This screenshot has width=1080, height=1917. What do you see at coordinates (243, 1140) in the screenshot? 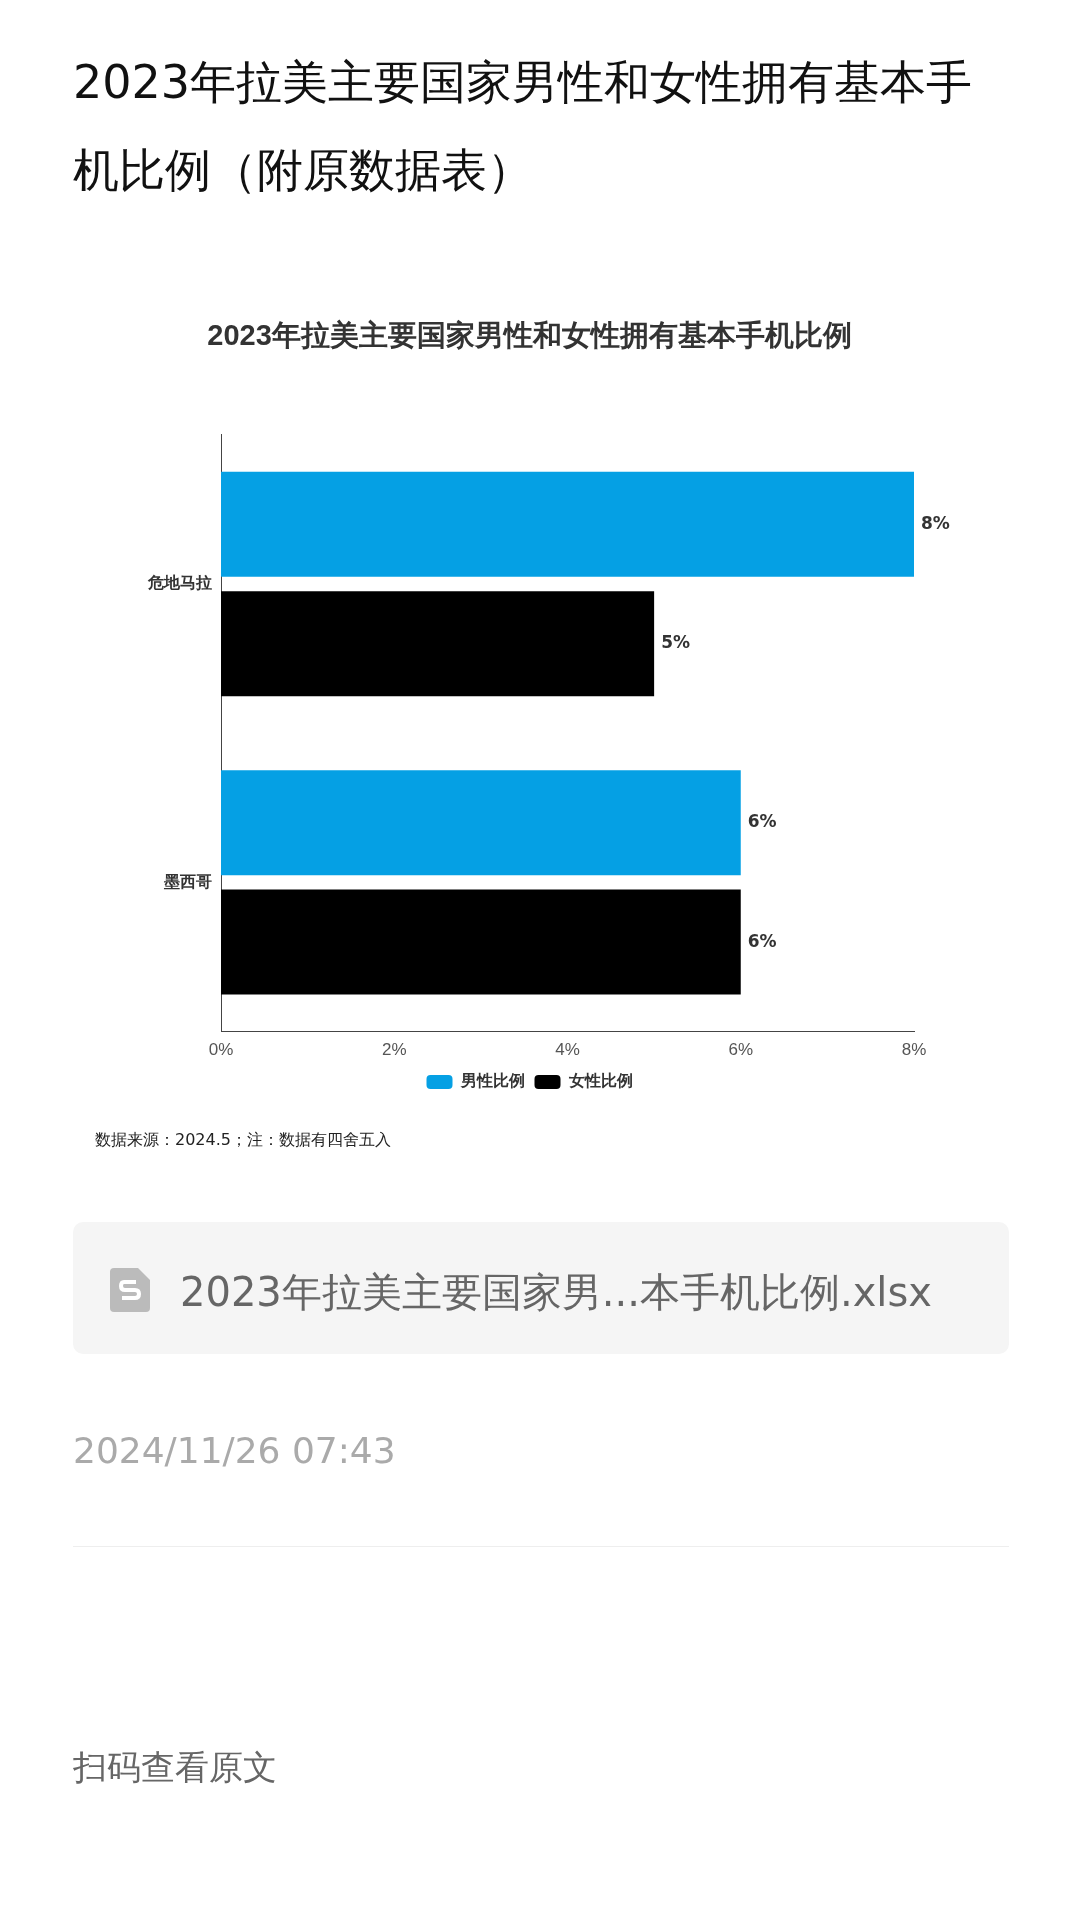
I see `source-note: 数据来源：2024.5；注：数据有四舍五入` at bounding box center [243, 1140].